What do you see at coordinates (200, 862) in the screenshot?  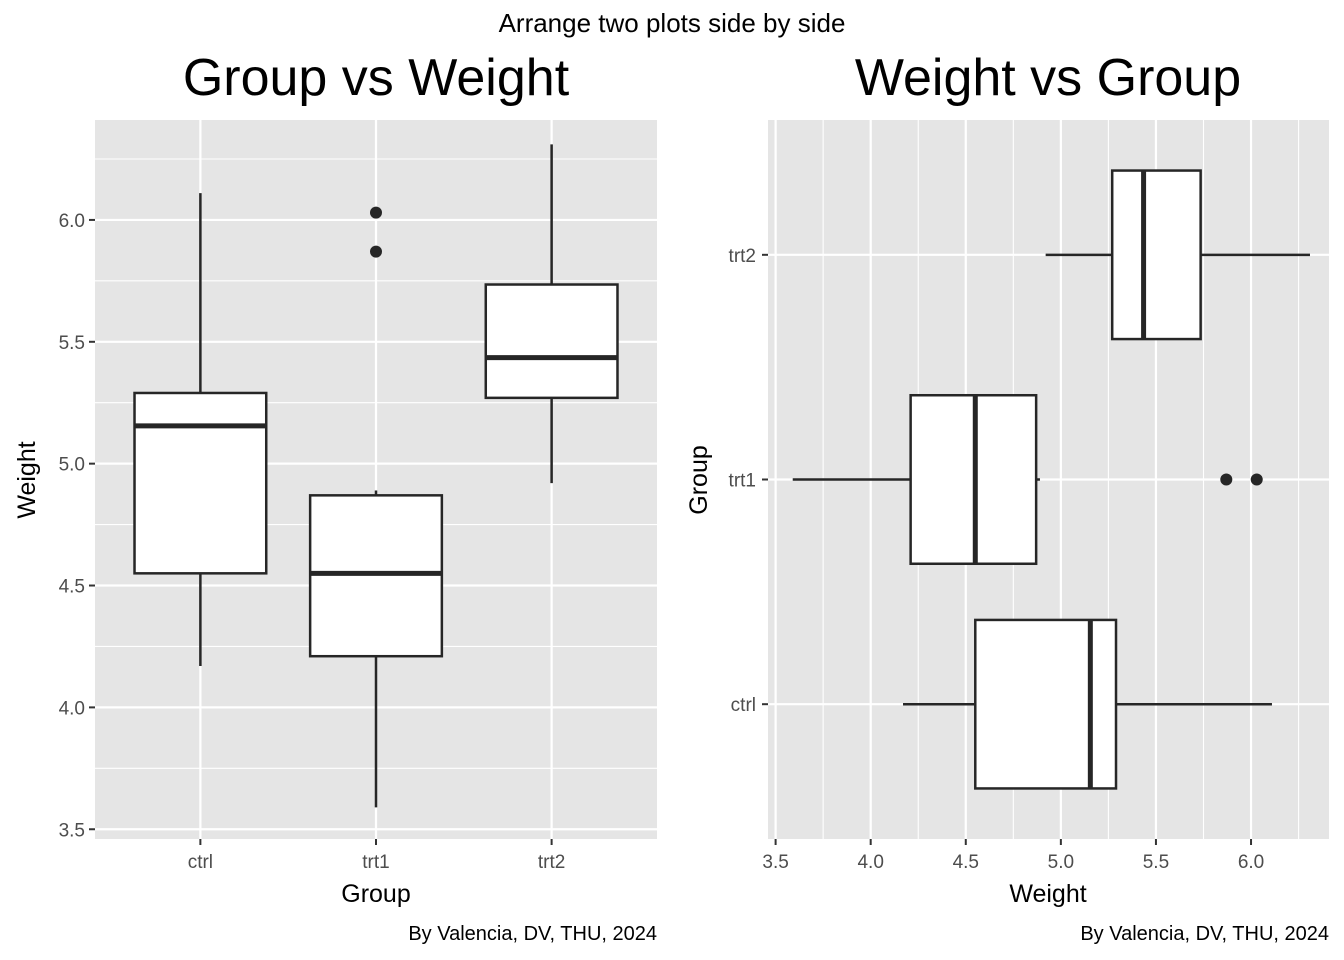 I see `left-x-tick-label: ctrl` at bounding box center [200, 862].